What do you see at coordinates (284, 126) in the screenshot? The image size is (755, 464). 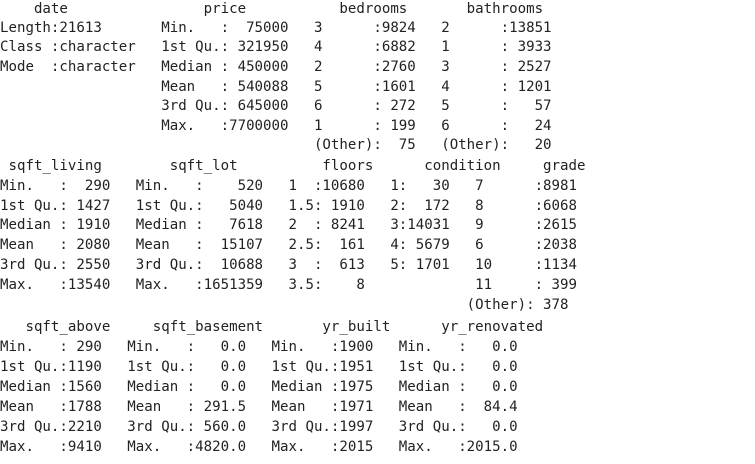 I see `summary-block-1-row: Max. :7700000 1 : 199 6 : 24` at bounding box center [284, 126].